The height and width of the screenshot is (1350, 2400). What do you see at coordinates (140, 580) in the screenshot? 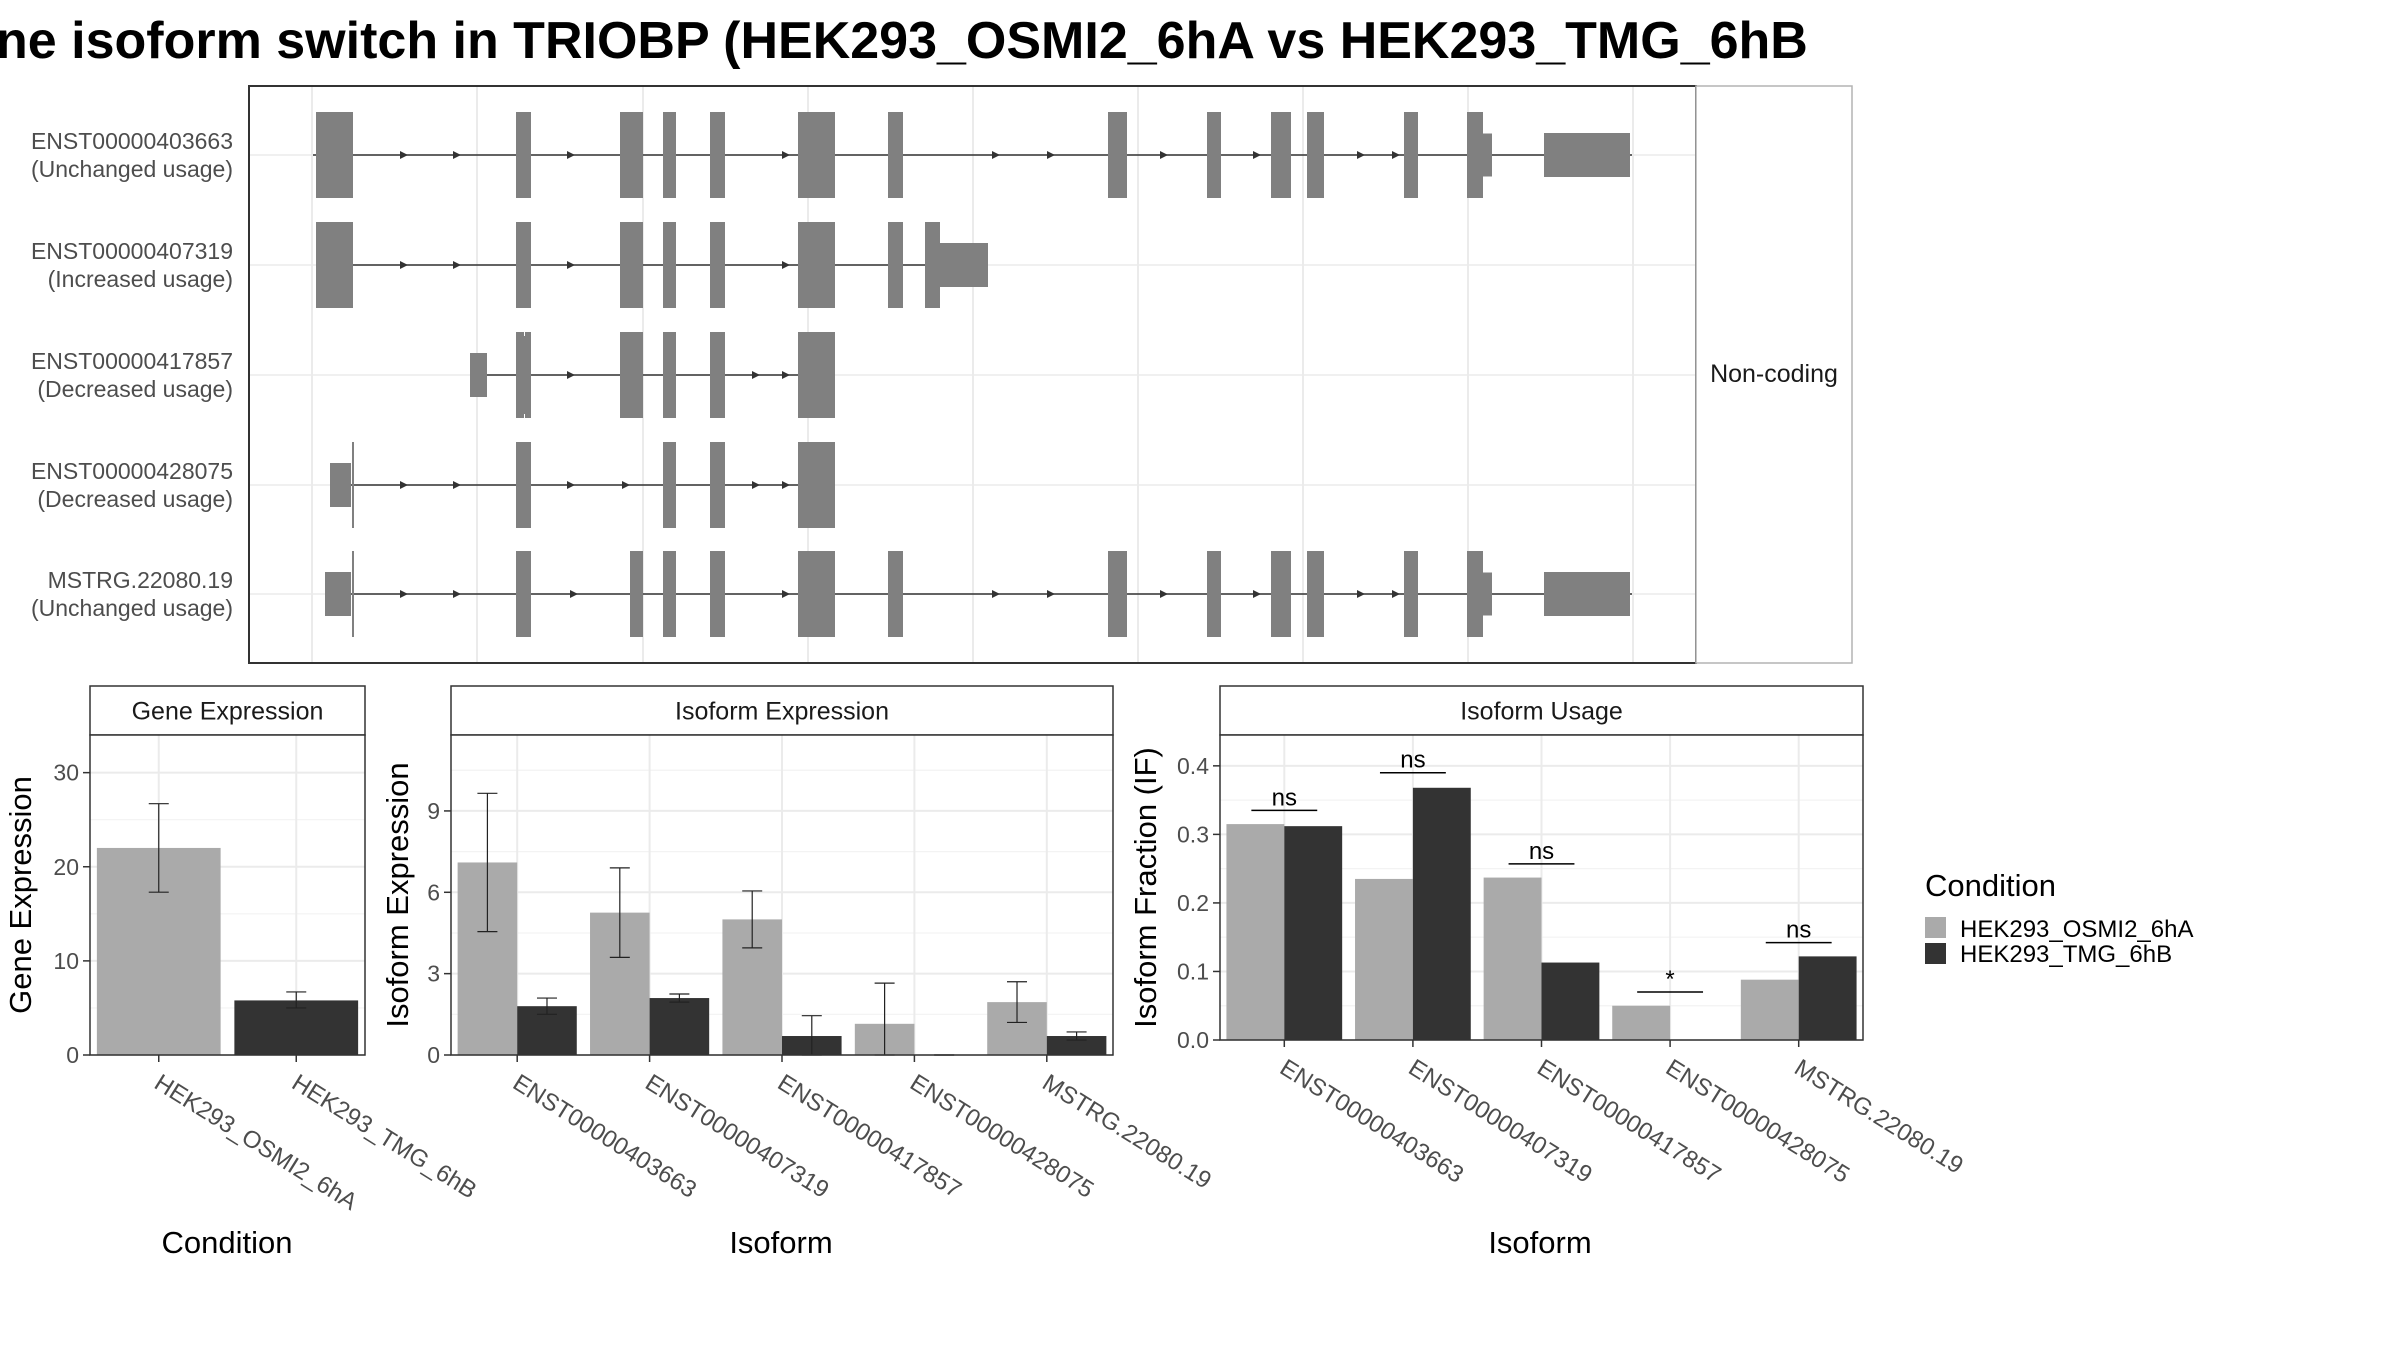
I see `isoform-label-4: MSTRG.22080.19` at bounding box center [140, 580].